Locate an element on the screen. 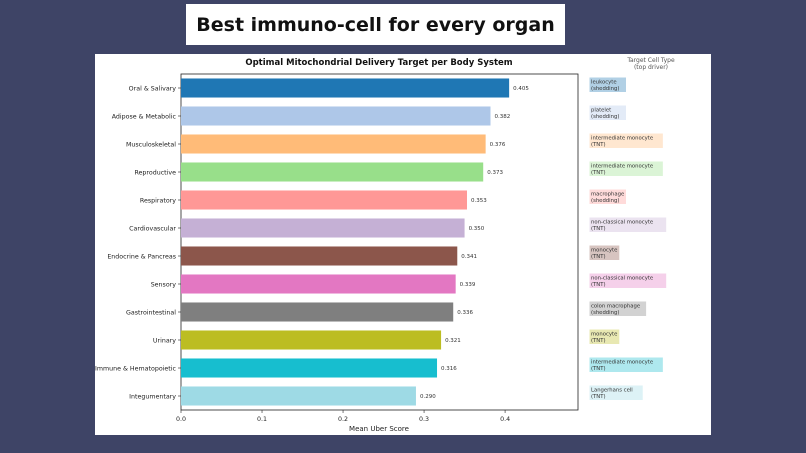  y-tick-label: Urinary is located at coordinates (164, 340).